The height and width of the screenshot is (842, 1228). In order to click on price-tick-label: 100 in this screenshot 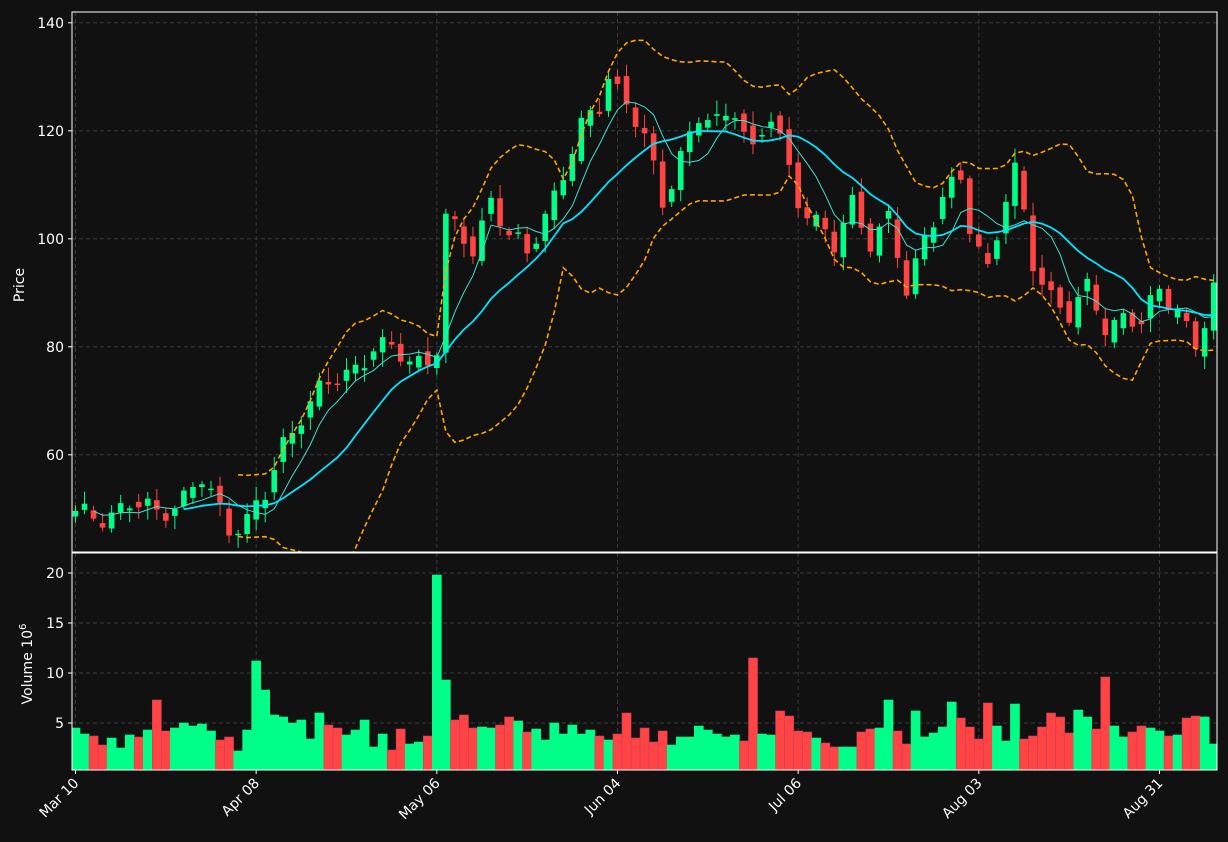, I will do `click(50, 240)`.